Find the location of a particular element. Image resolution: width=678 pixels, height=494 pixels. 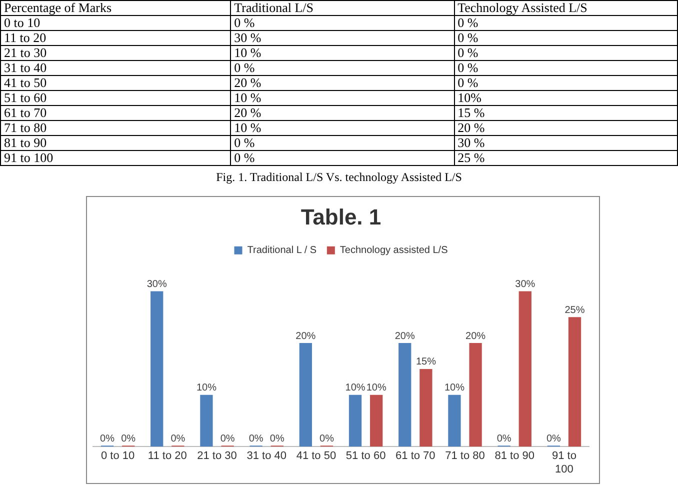

x-tick-label: 71 to 80 is located at coordinates (465, 456).